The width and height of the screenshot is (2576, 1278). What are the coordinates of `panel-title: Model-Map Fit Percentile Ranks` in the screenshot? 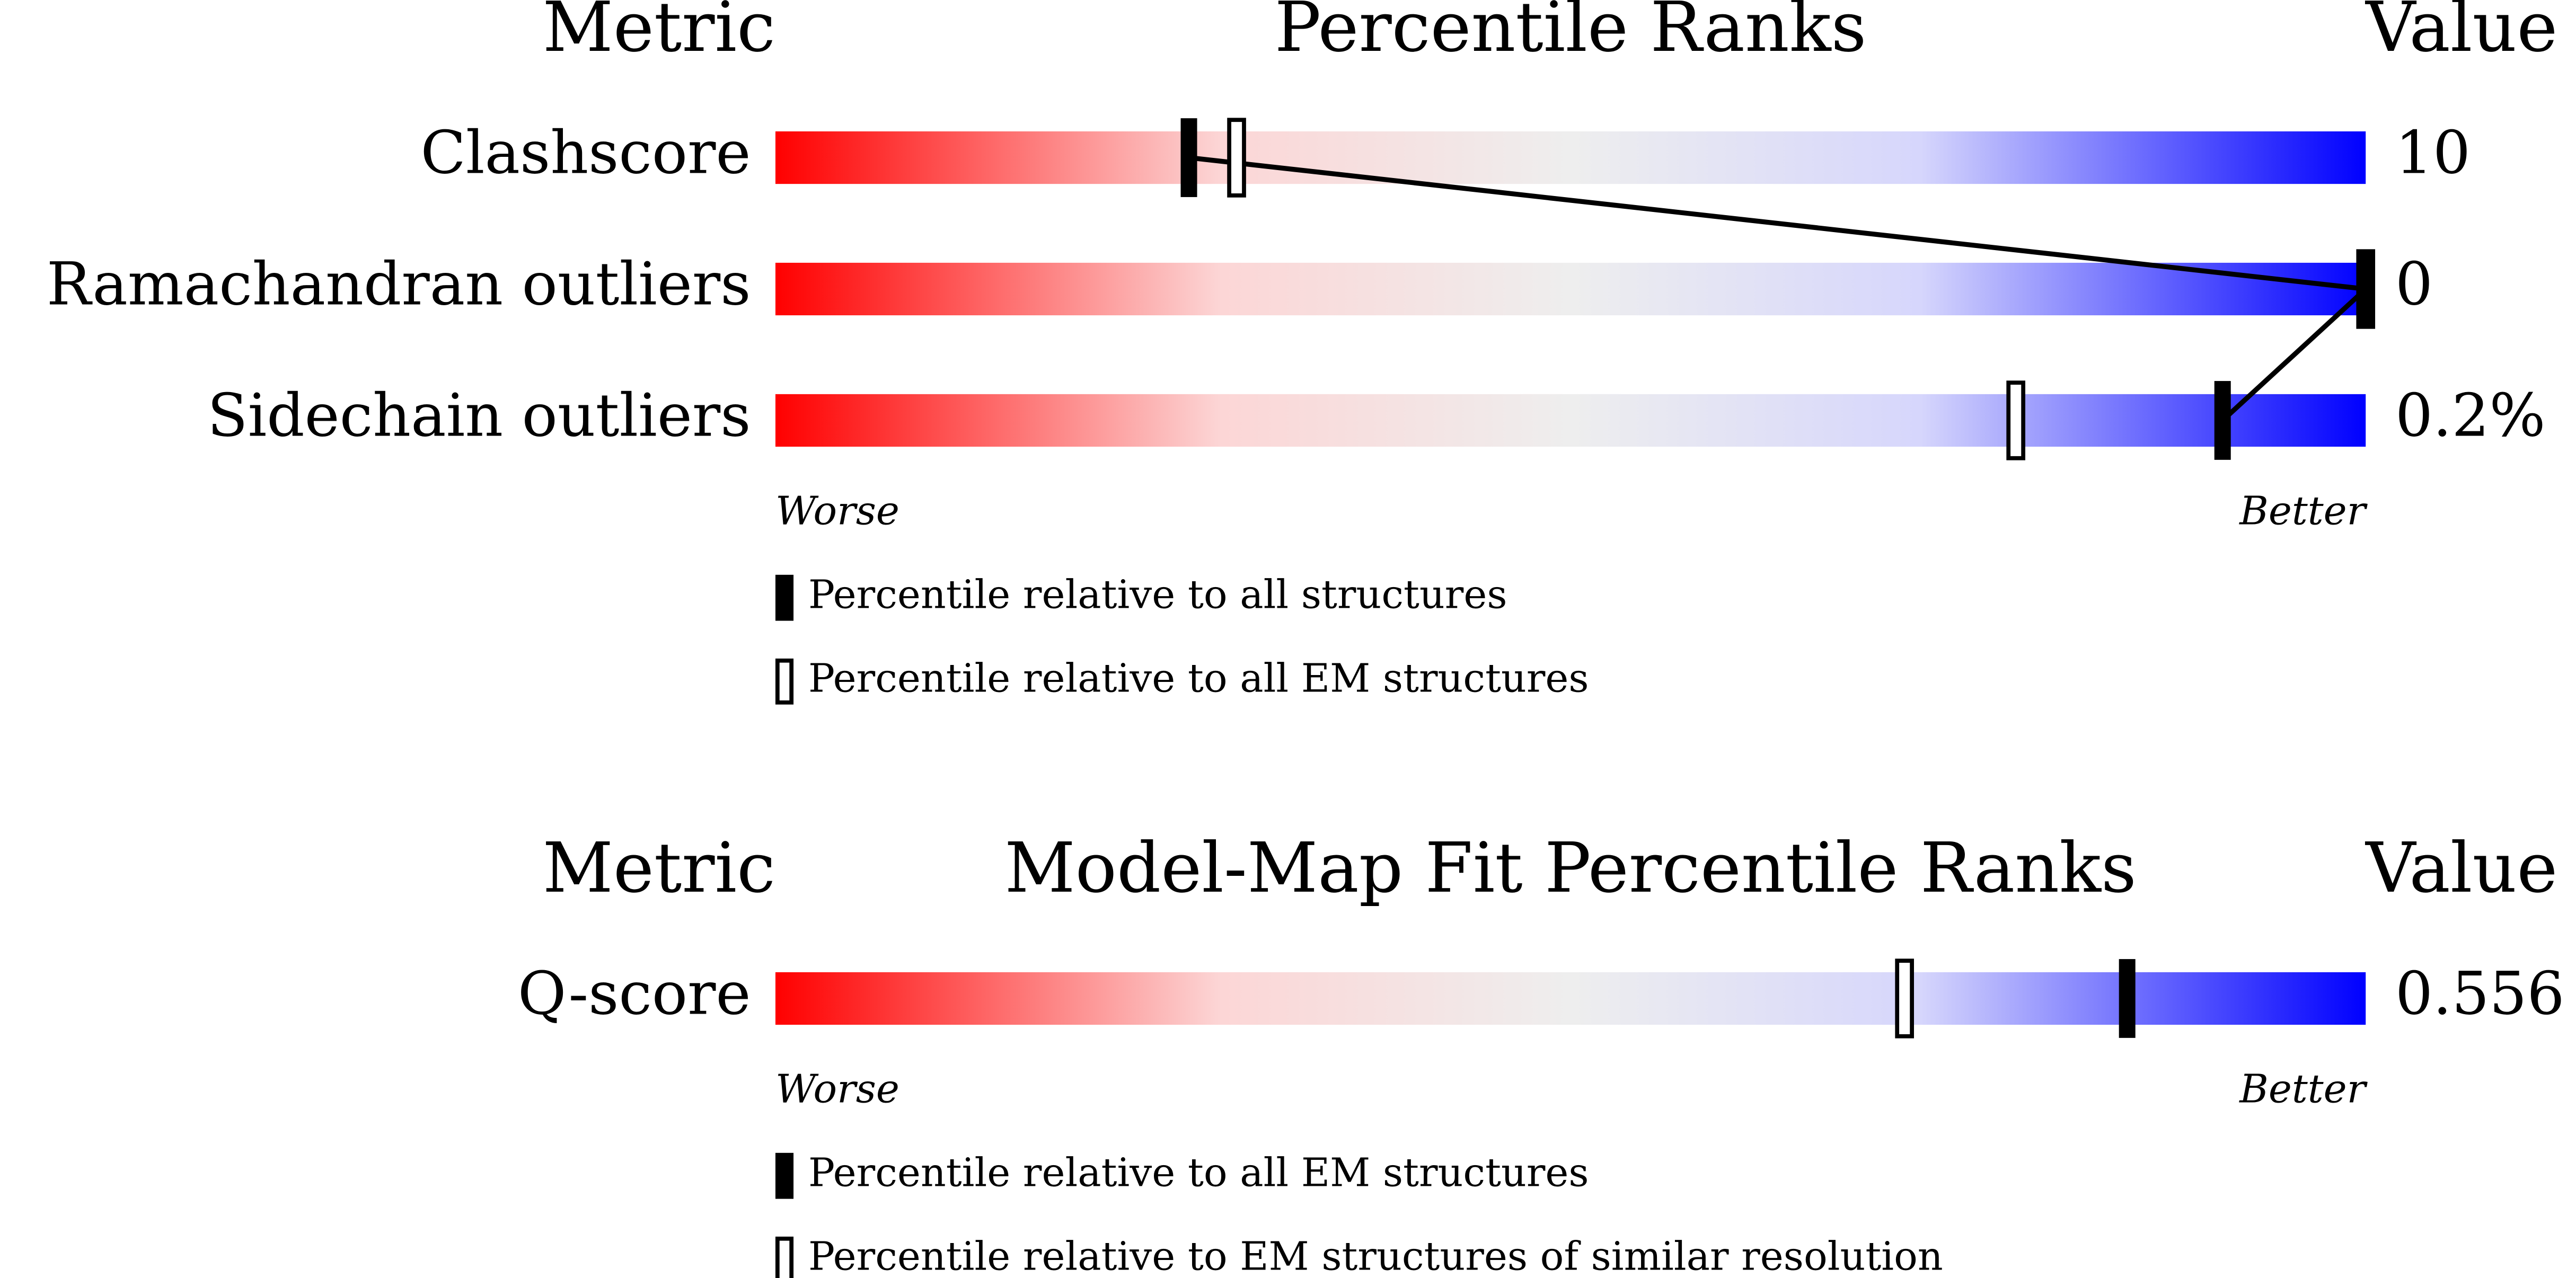 It's located at (1570, 868).